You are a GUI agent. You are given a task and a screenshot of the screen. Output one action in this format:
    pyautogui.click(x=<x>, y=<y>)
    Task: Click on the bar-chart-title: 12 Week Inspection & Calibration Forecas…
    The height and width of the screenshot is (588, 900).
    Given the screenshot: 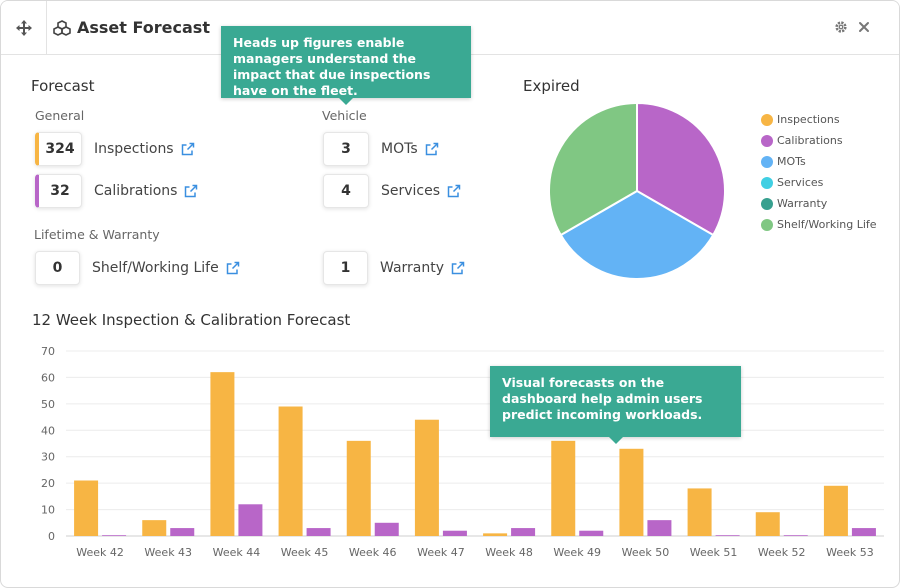 What is the action you would take?
    pyautogui.click(x=191, y=320)
    